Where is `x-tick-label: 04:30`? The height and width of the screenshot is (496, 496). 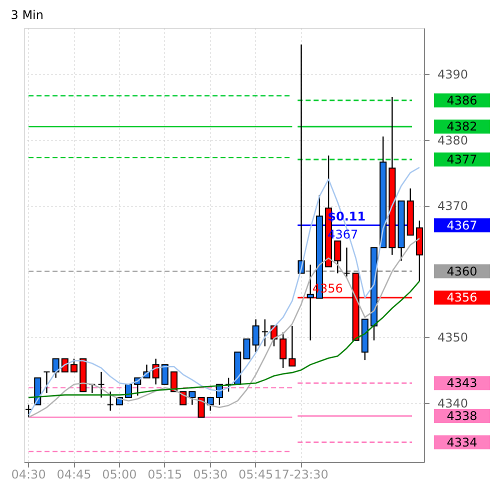 x-tick-label: 04:30 is located at coordinates (28, 475).